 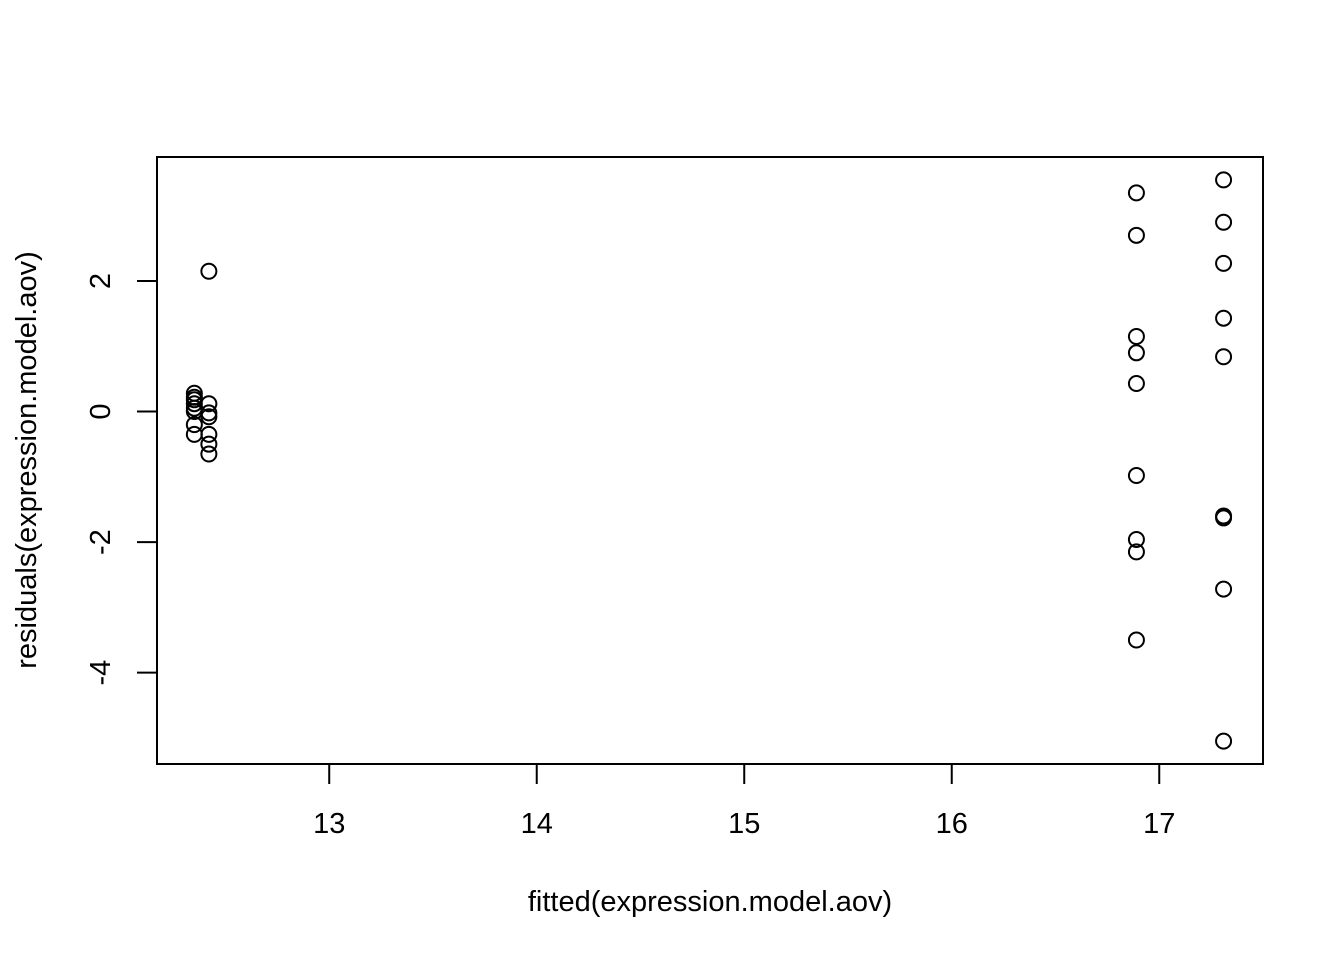 What do you see at coordinates (101, 411) in the screenshot?
I see `y-tick-label: 0` at bounding box center [101, 411].